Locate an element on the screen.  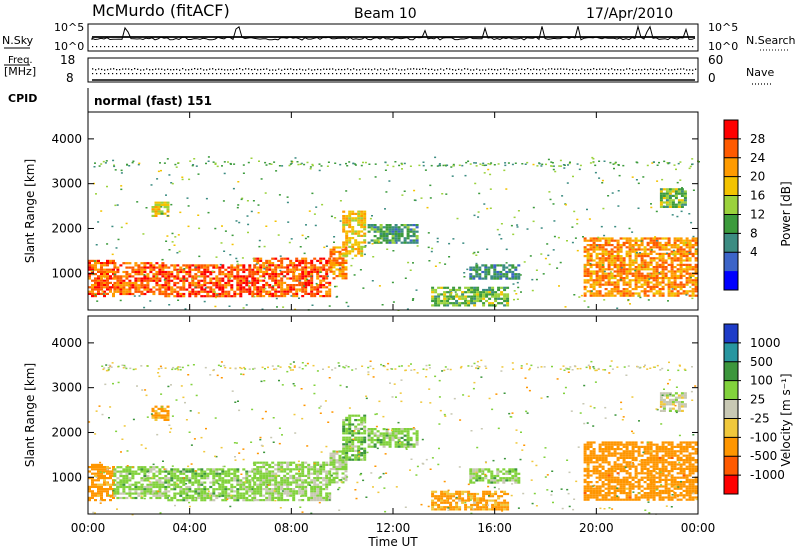
nave-tick-bottom: 0 is located at coordinates (712, 78).